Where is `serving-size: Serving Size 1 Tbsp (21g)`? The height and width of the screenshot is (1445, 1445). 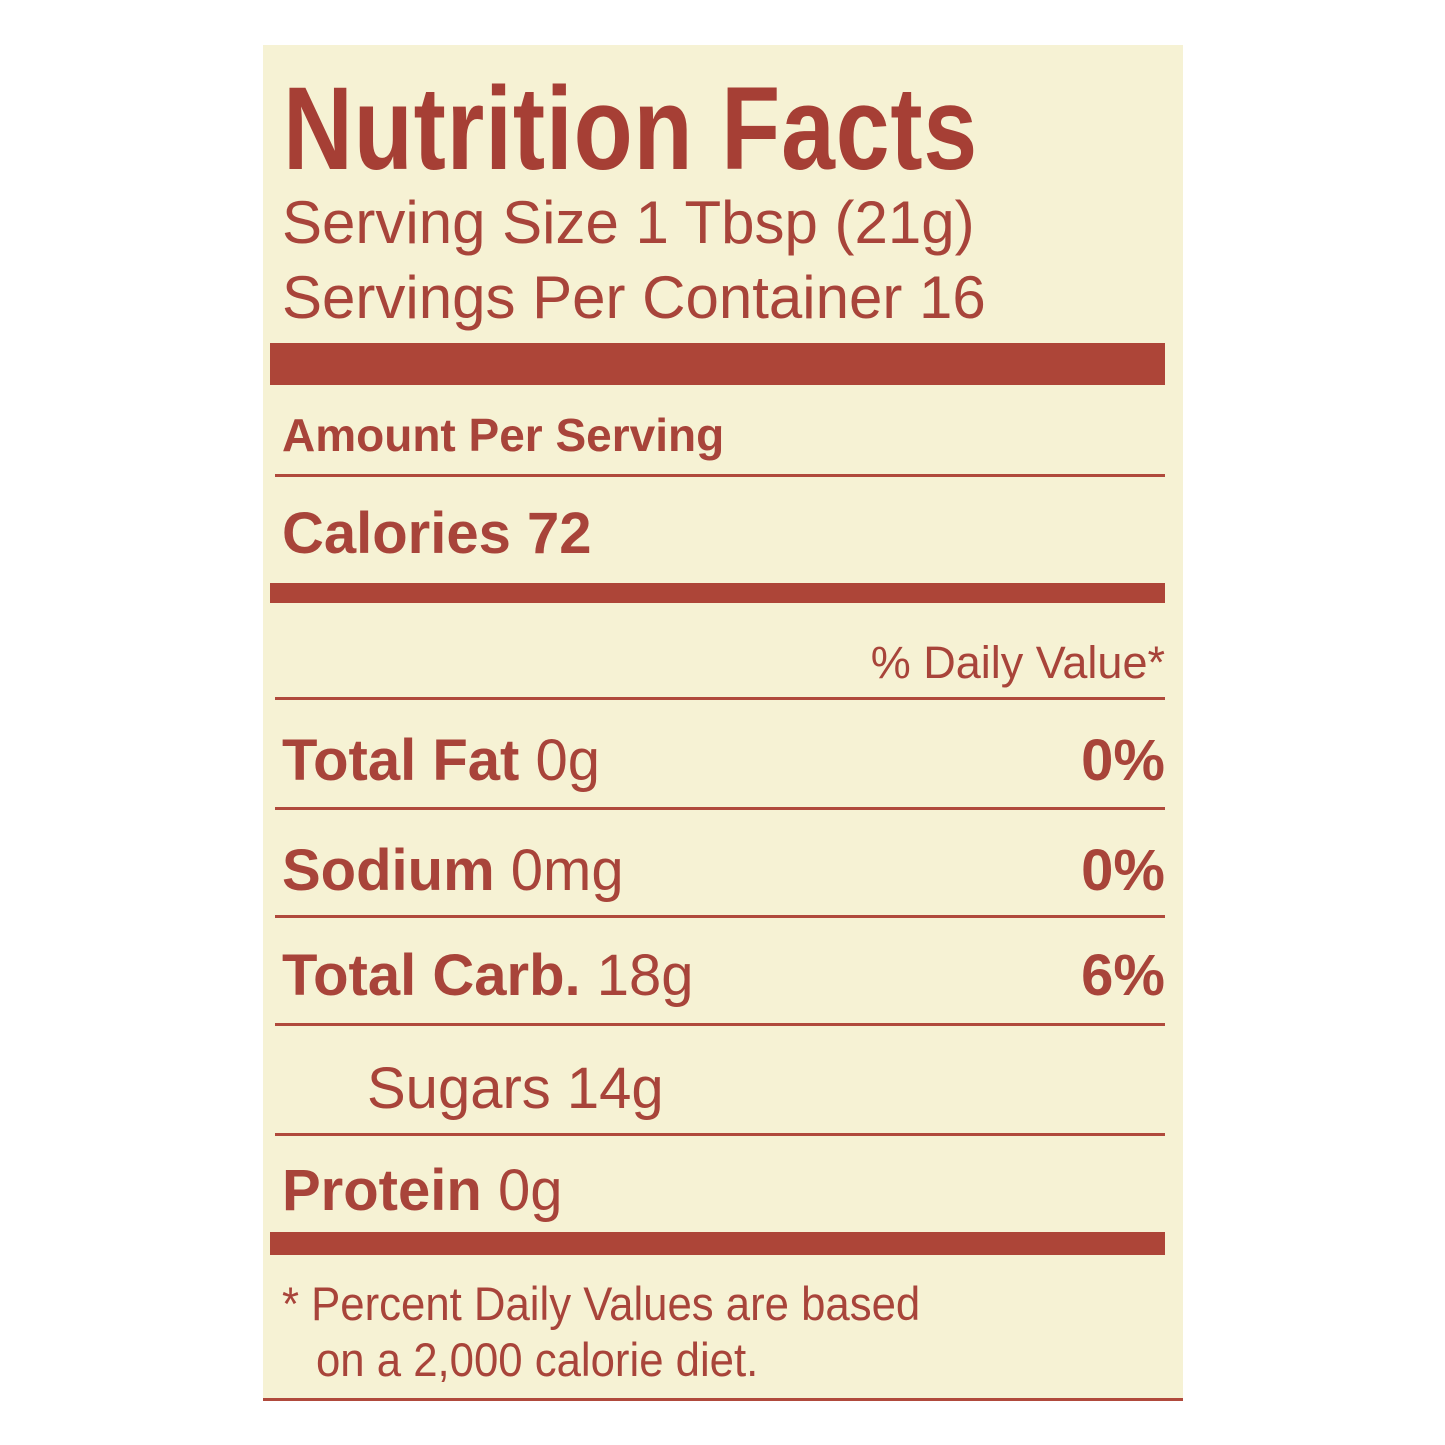
serving-size: Serving Size 1 Tbsp (21g) is located at coordinates (628, 222).